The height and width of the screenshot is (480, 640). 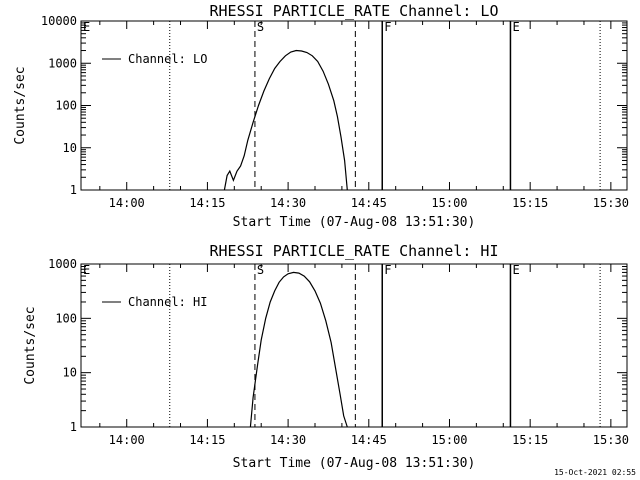 I want to click on legend-label-hi: Channel: HI, so click(x=167, y=302).